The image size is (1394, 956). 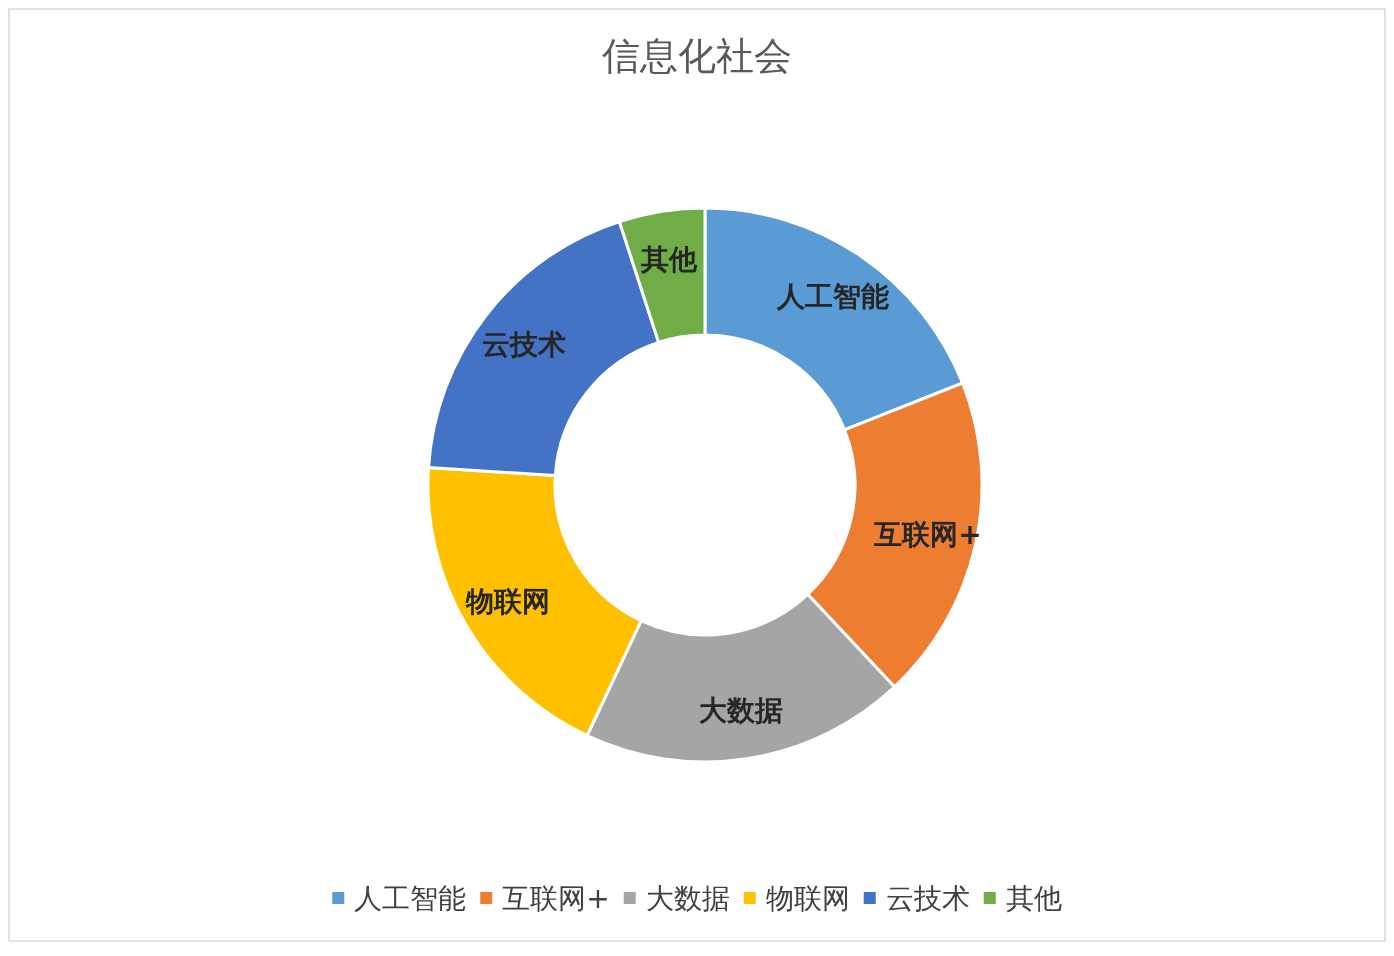 What do you see at coordinates (807, 898) in the screenshot?
I see `legend-label: 物联网` at bounding box center [807, 898].